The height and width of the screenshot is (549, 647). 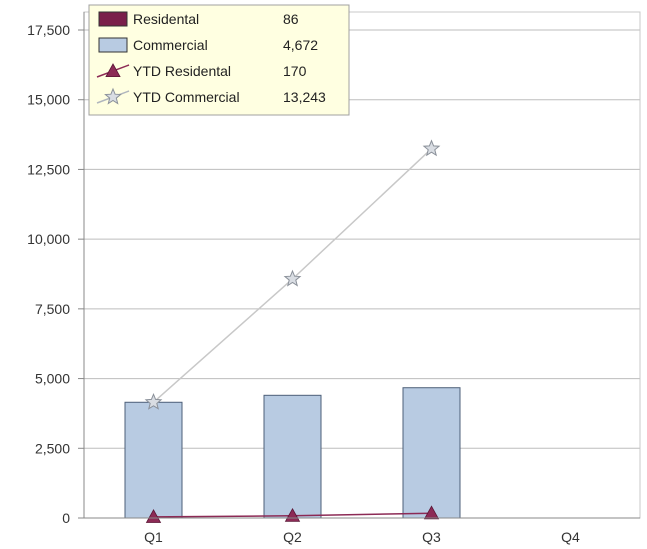 What do you see at coordinates (55, 274) in the screenshot?
I see `y-axis-ticks: 0 2,500 5,000 7,500 10,000 12,500 15,000 17,500` at bounding box center [55, 274].